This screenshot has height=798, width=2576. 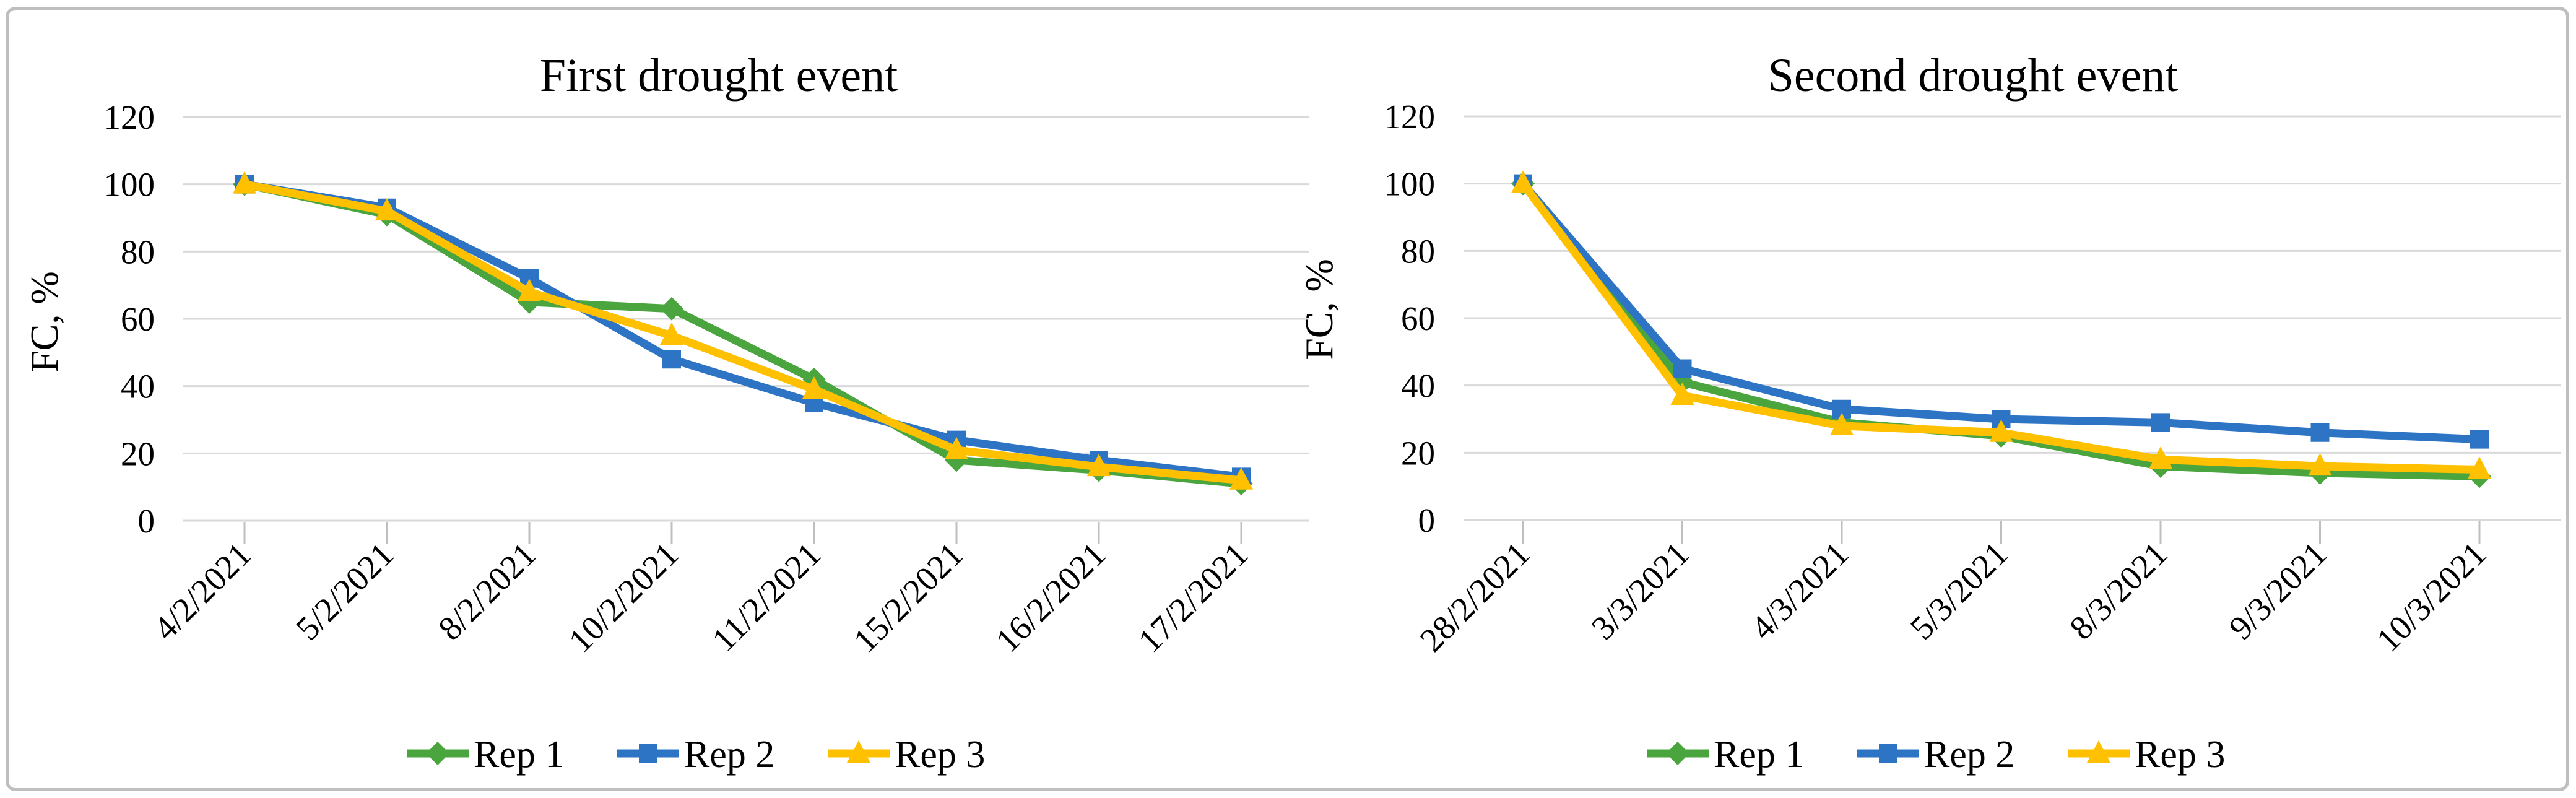 I want to click on chart-title: First drought event, so click(x=719, y=76).